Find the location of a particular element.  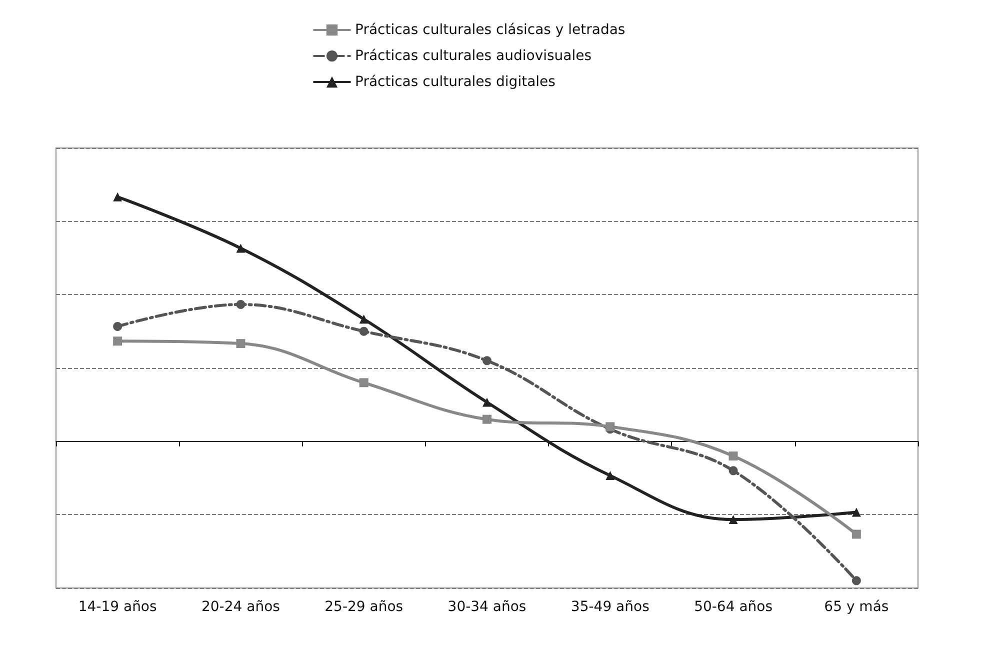

legend-label: Prácticas culturales clásicas y letradas is located at coordinates (490, 30).